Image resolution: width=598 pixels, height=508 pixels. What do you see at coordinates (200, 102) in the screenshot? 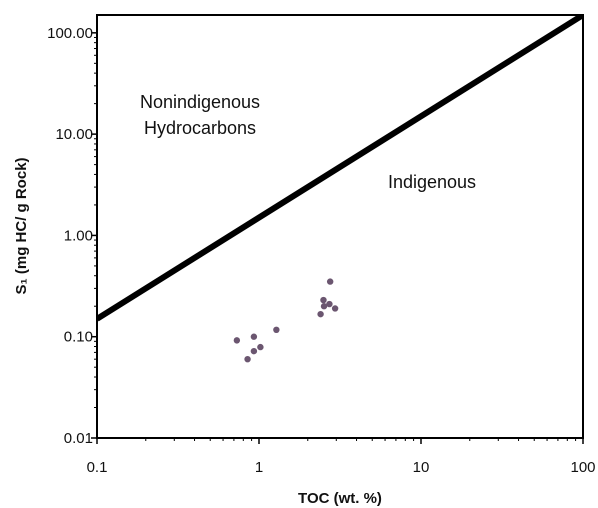
I see `region-label-line: Nonindigenous` at bounding box center [200, 102].